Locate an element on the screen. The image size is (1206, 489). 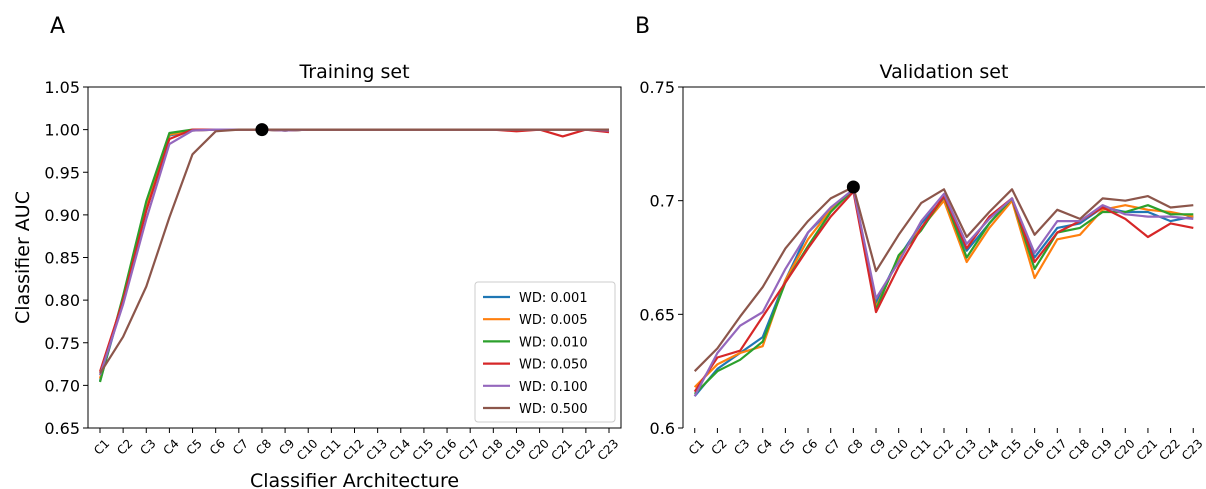
legend-label: WD: 0.005 is located at coordinates (553, 320).